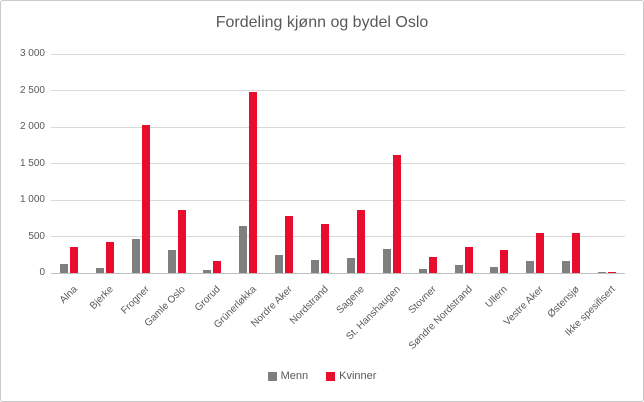 This screenshot has height=402, width=644. I want to click on x-axis-line, so click(338, 273).